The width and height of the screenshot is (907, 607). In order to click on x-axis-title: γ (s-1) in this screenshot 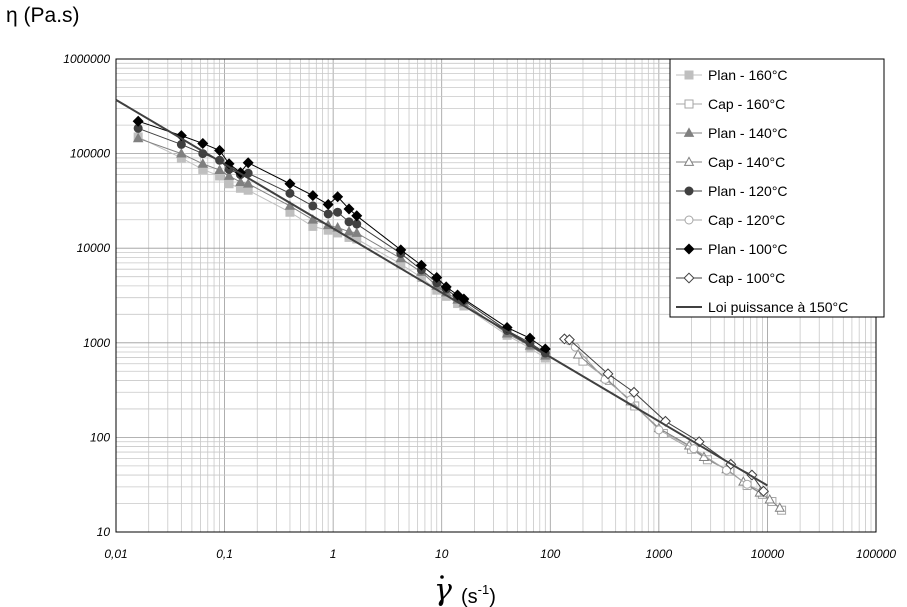, I will do `click(465, 590)`.